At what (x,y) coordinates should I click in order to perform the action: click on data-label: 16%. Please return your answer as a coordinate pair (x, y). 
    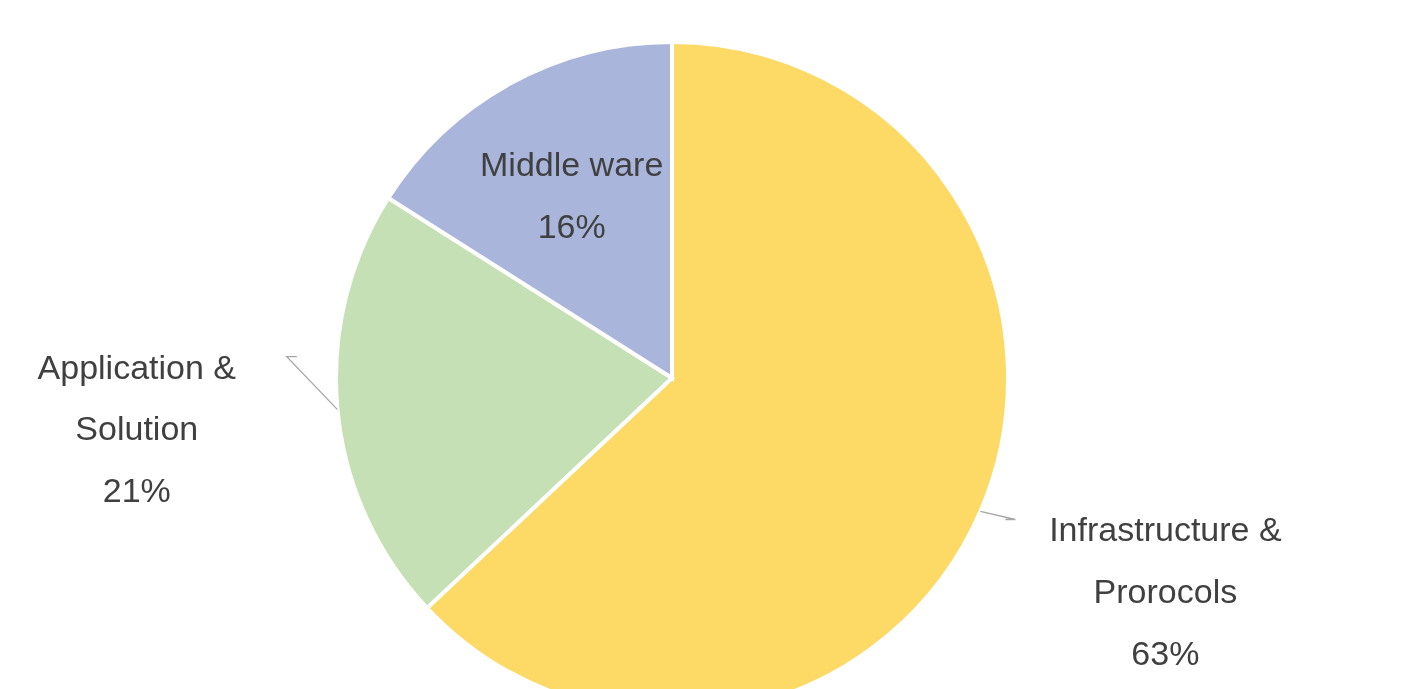
    Looking at the image, I should click on (571, 226).